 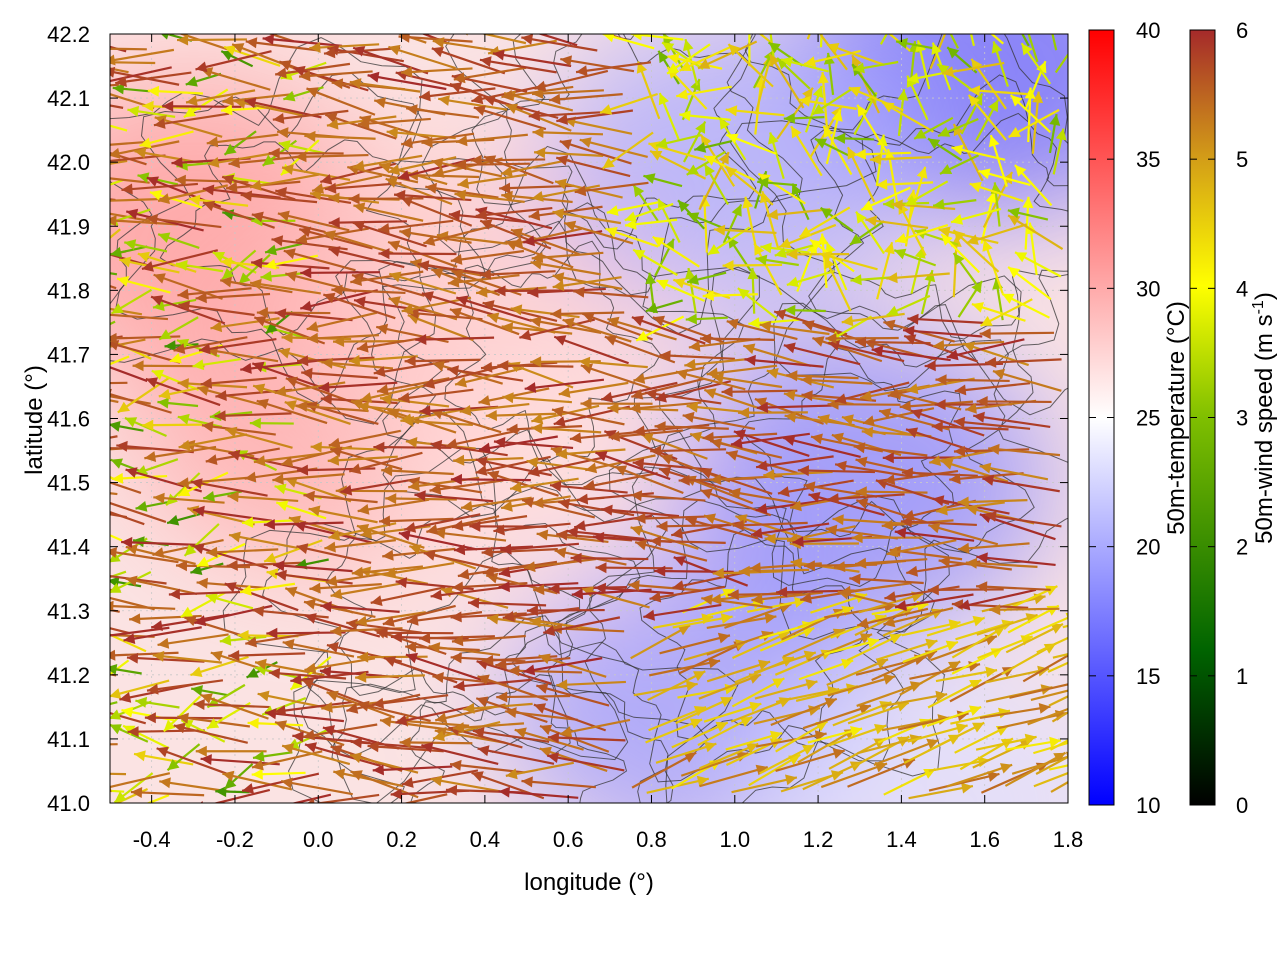 I want to click on contour-line, so click(x=561, y=344).